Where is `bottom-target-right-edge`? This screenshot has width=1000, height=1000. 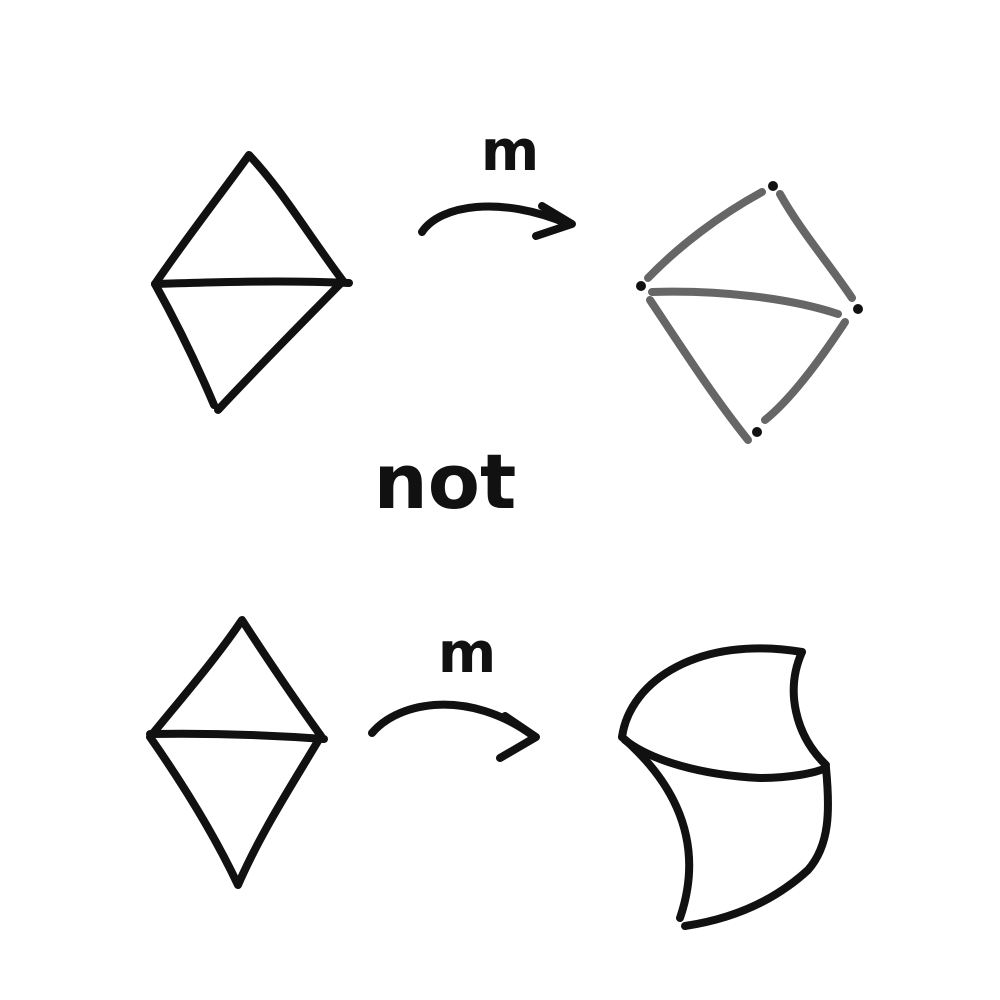 bottom-target-right-edge is located at coordinates (757, 847).